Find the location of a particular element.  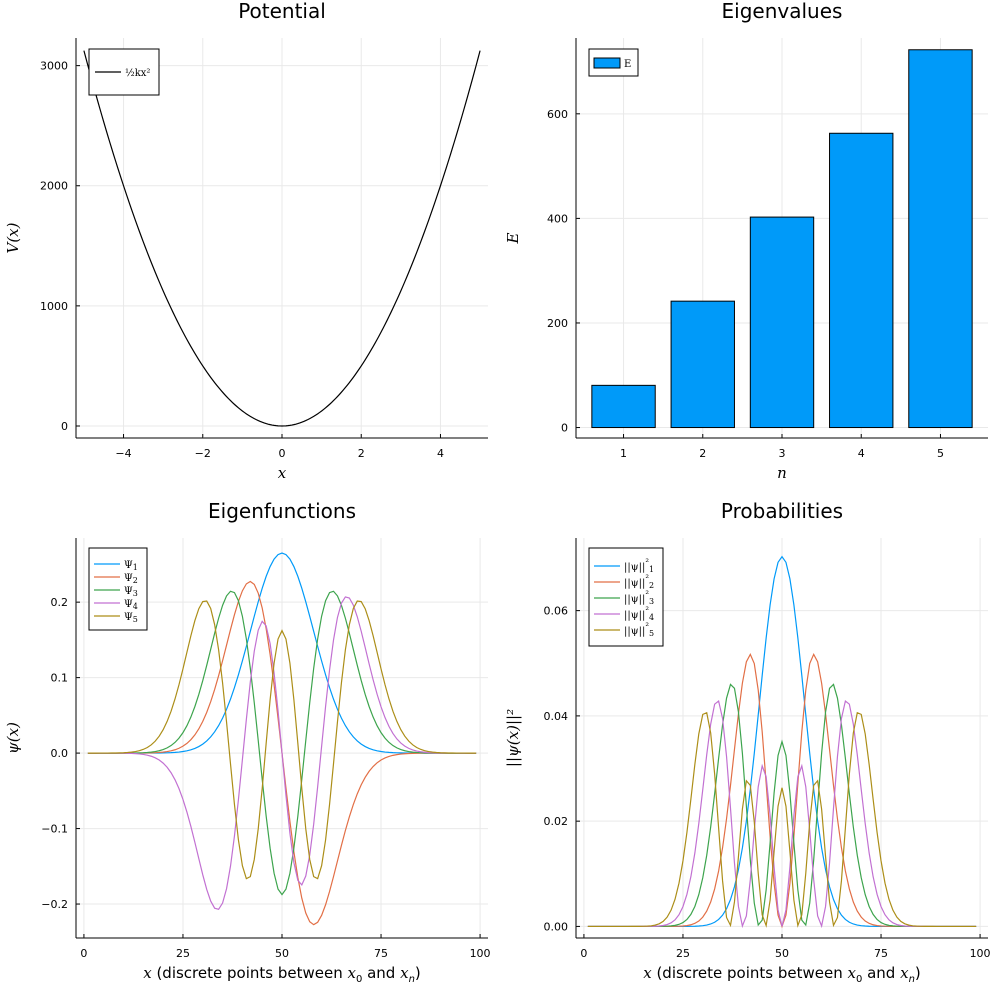

legend-label: ||ψ||²3 is located at coordinates (639, 598).